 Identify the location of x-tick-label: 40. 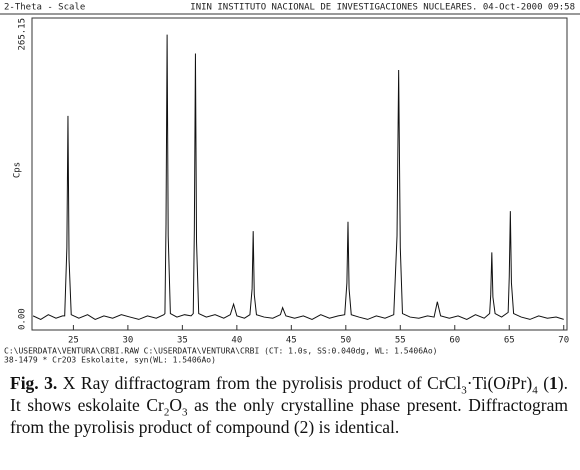
(236, 341).